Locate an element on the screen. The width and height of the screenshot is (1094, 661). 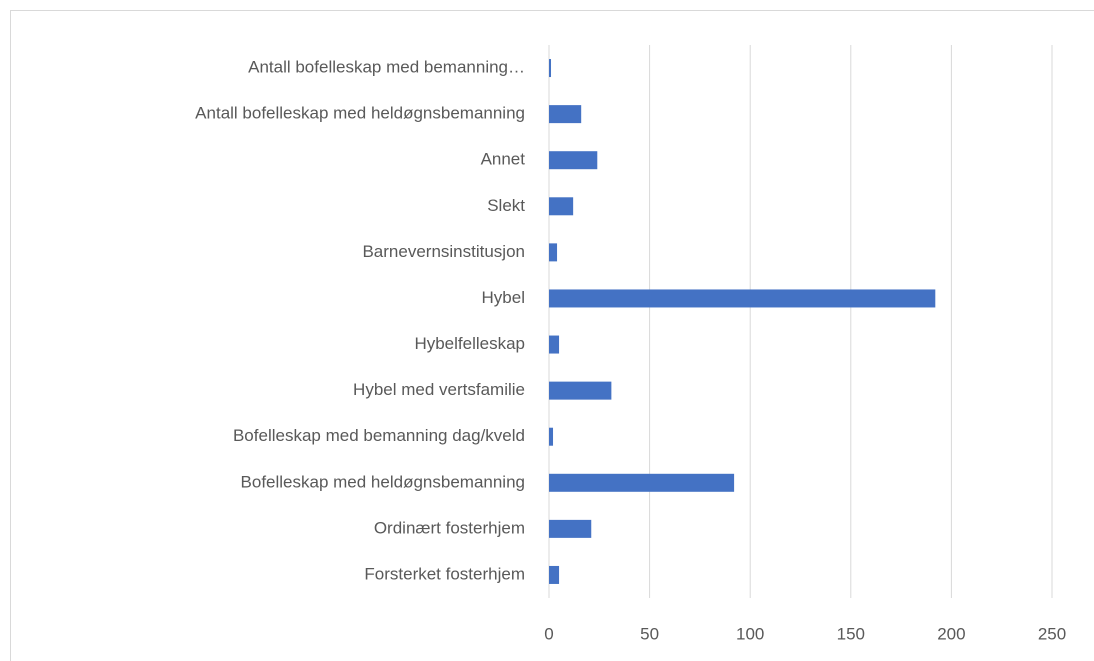
x-tick-label: 50 is located at coordinates (649, 633).